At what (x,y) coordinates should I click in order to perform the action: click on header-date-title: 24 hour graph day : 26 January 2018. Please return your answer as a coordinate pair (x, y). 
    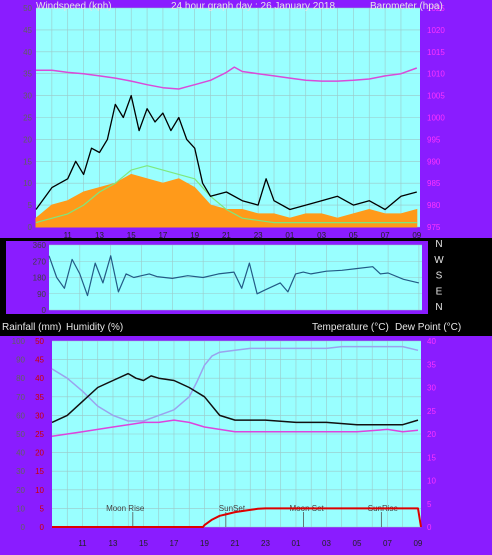
    Looking at the image, I should click on (253, 6).